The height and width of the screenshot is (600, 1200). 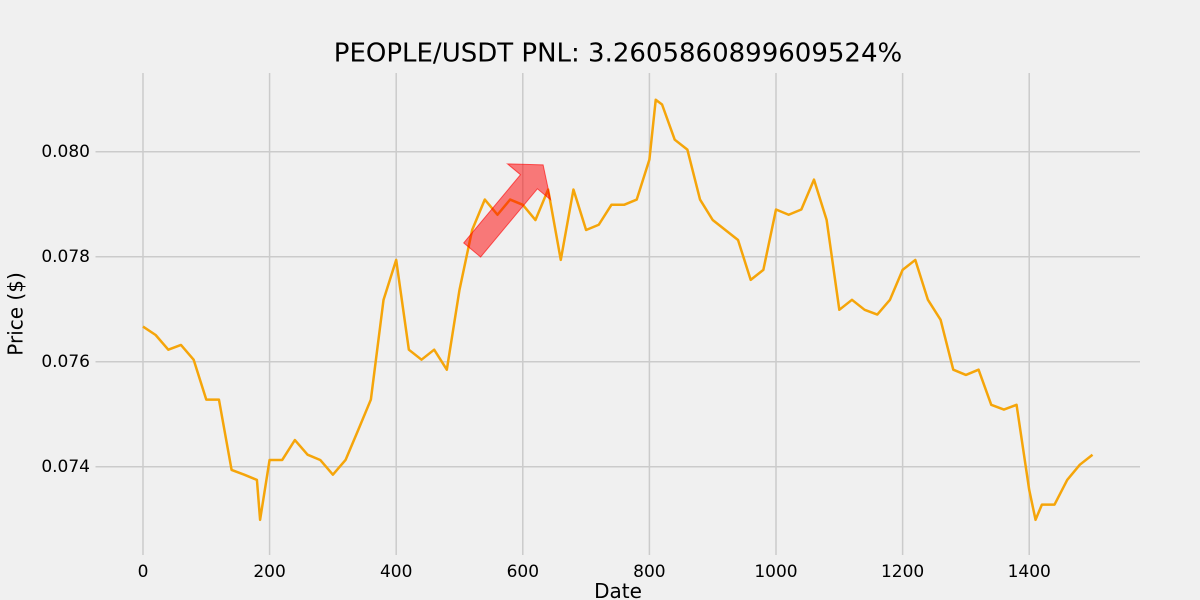 I want to click on x-tick-label: 1200, so click(x=902, y=572).